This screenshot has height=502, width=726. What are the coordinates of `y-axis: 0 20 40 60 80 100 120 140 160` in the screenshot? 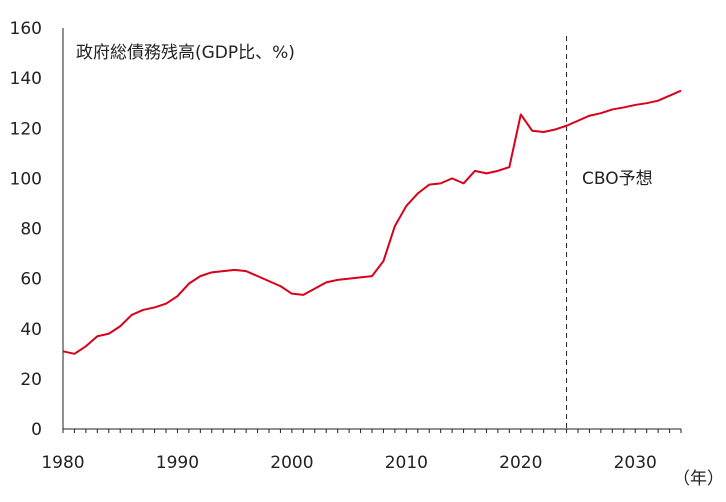 It's located at (37, 229).